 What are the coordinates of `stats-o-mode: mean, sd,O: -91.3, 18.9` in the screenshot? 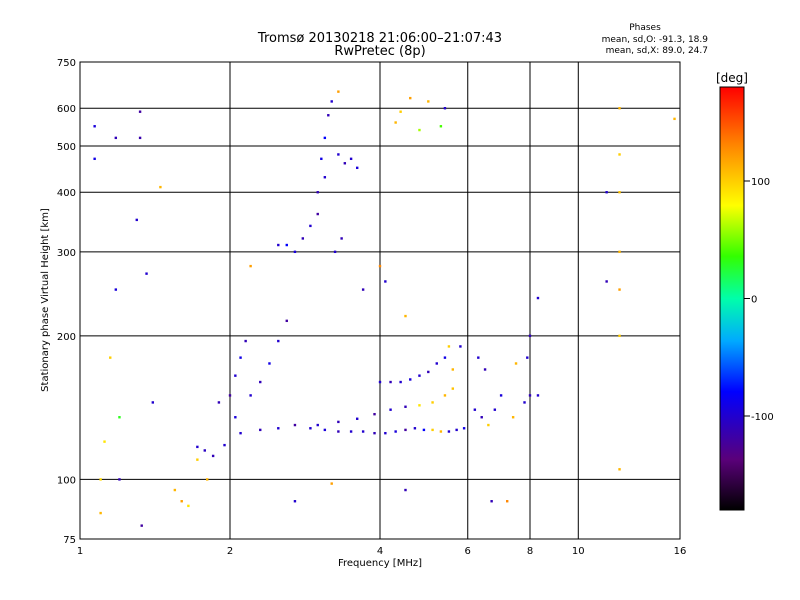 It's located at (655, 40).